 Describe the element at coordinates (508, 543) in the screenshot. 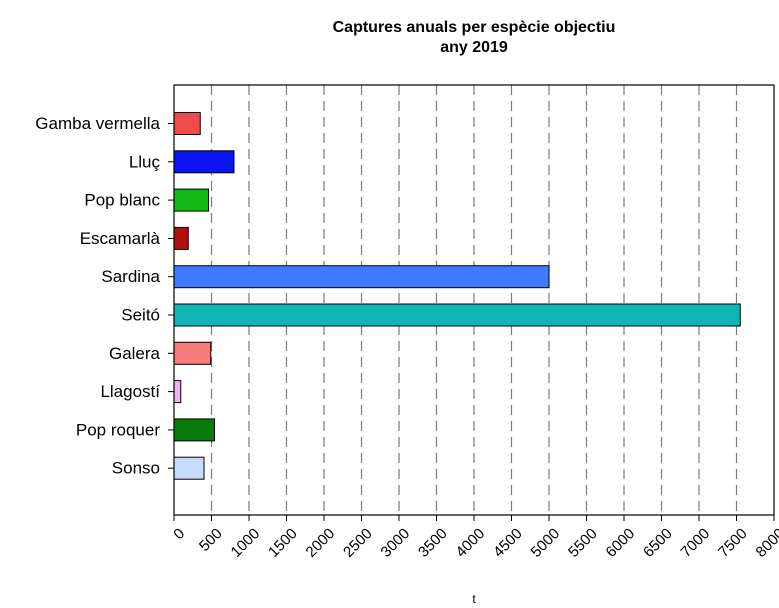

I see `x-tick-label: 4500` at that location.